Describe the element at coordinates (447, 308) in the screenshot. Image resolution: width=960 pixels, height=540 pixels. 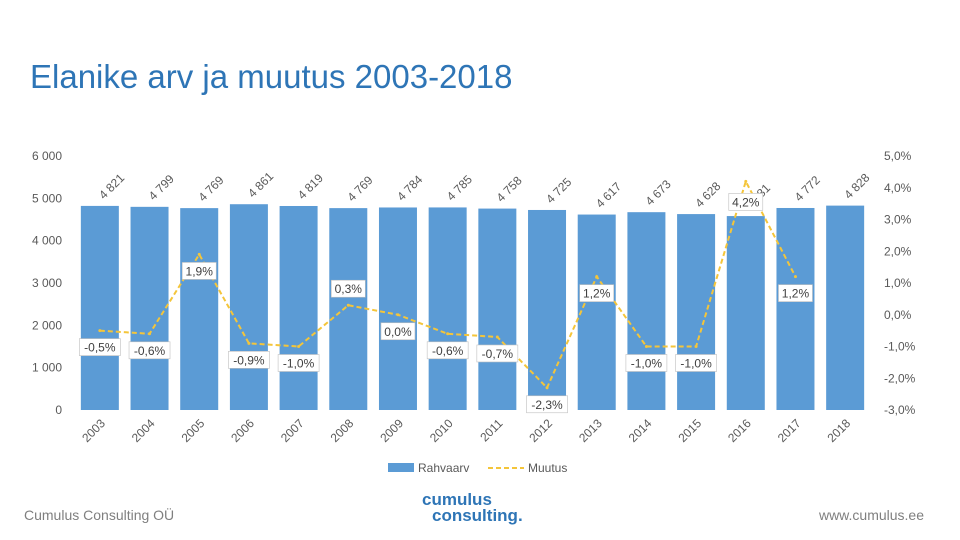
I see `bar-2010` at that location.